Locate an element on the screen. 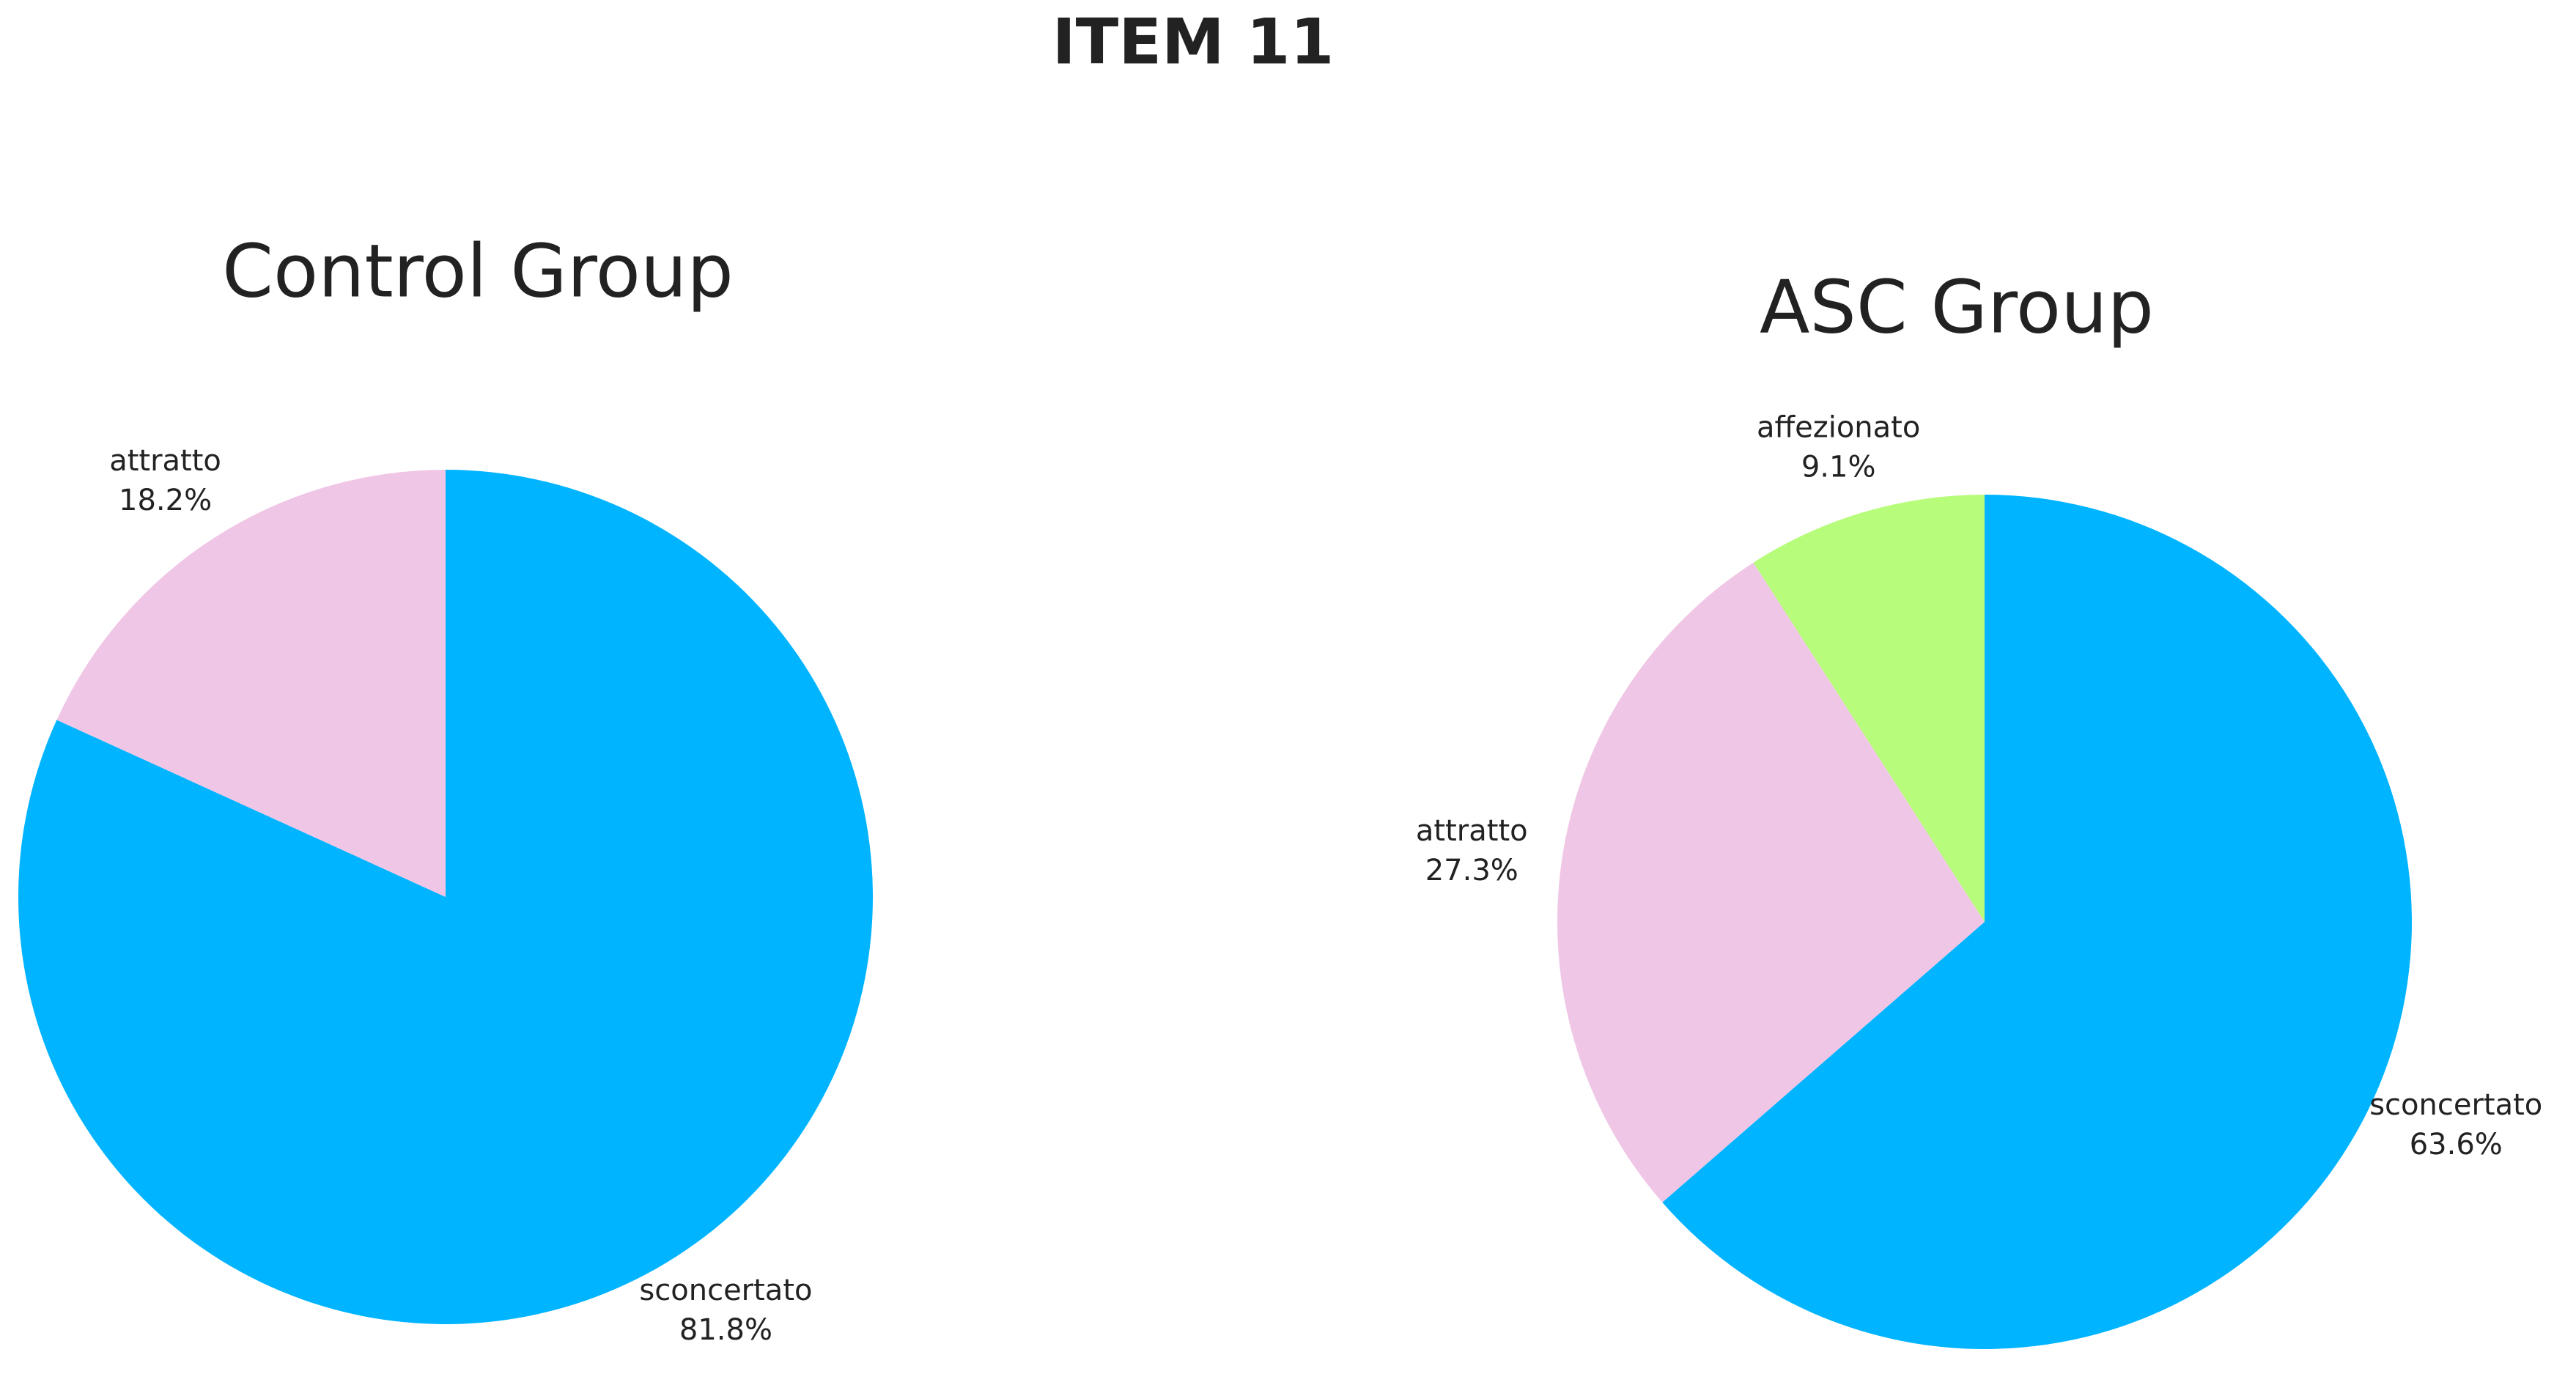 The image size is (2576, 1385). slice-category-label: affezionato is located at coordinates (1838, 428).